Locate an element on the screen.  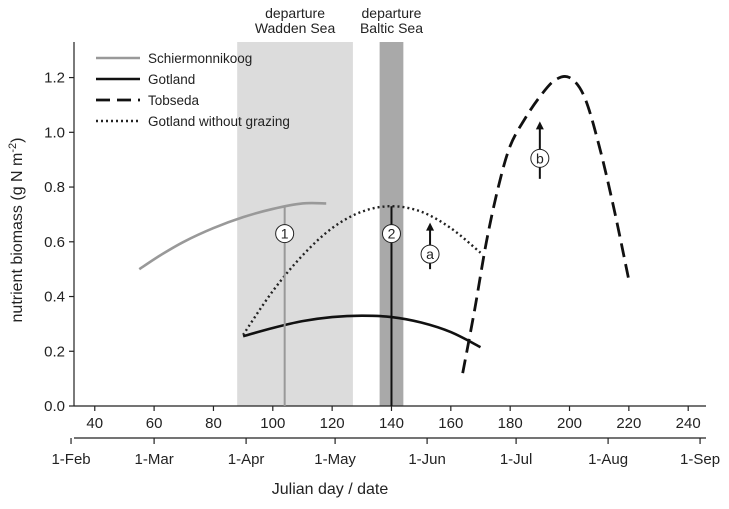
y-tick-label: 1.2 is located at coordinates (54, 78).